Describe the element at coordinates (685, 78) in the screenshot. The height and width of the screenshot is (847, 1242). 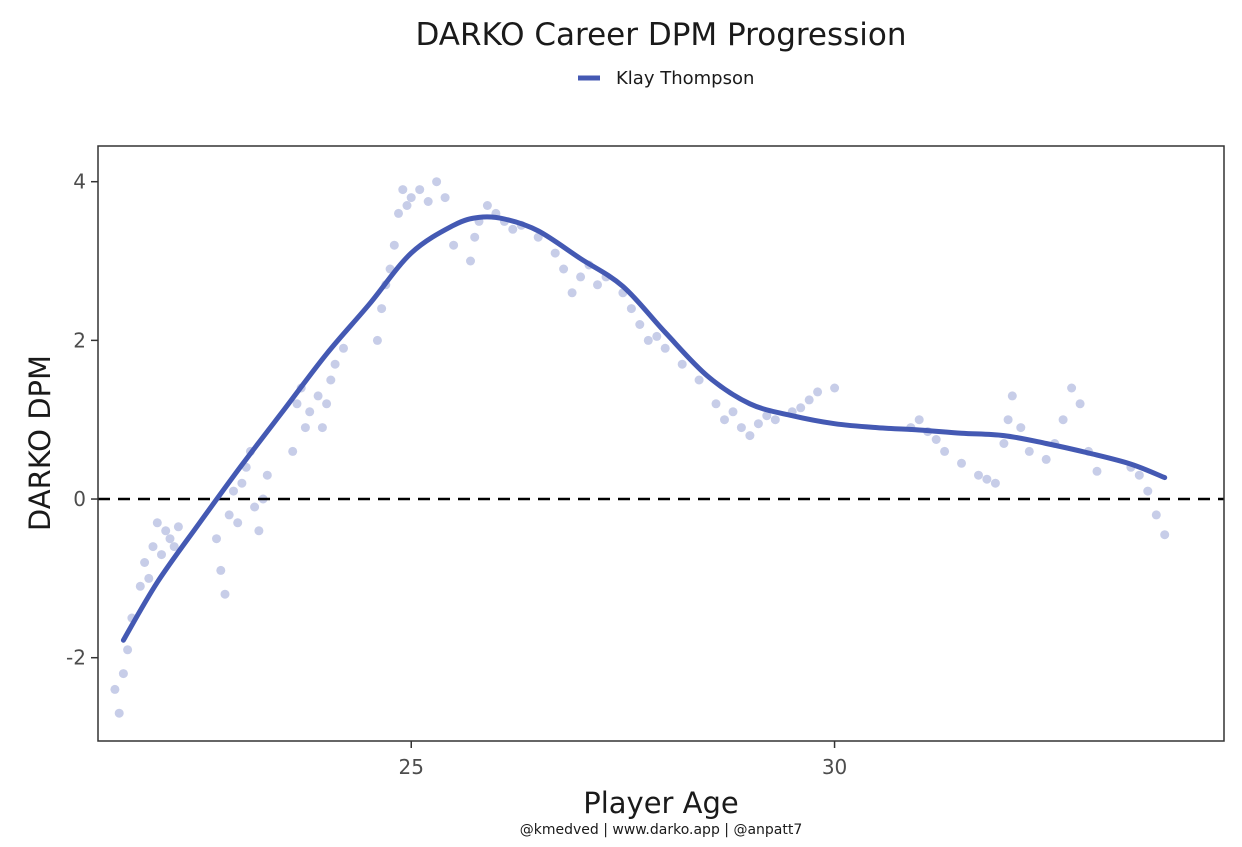
I see `legend-label: Klay Thompson` at that location.